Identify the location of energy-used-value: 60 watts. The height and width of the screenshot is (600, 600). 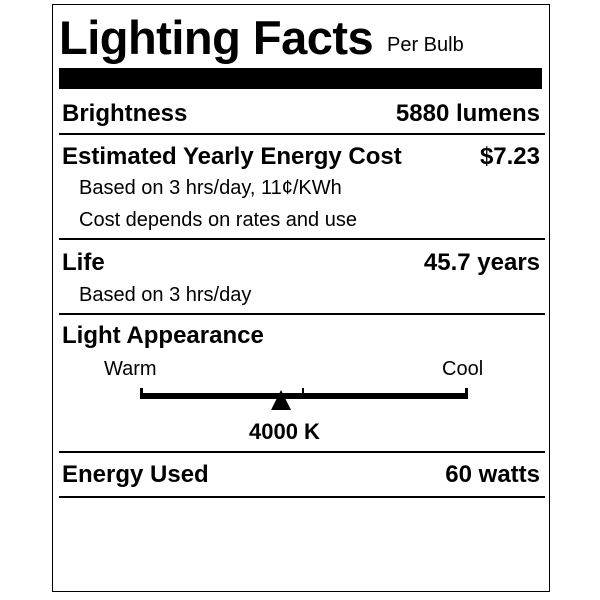
(492, 474).